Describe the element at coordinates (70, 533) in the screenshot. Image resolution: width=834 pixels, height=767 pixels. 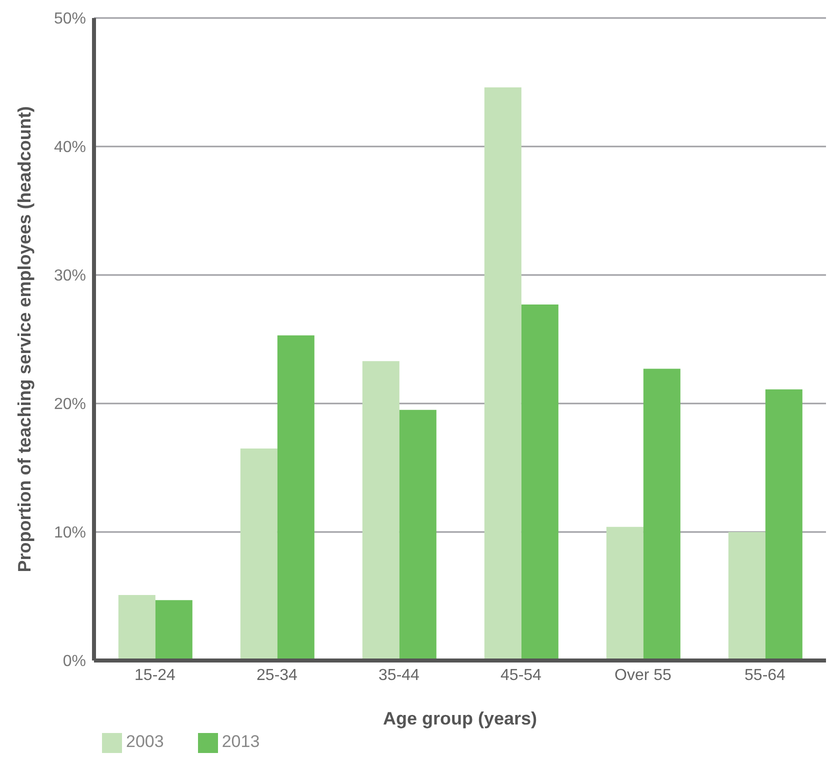
I see `y-tick-label: 10%` at that location.